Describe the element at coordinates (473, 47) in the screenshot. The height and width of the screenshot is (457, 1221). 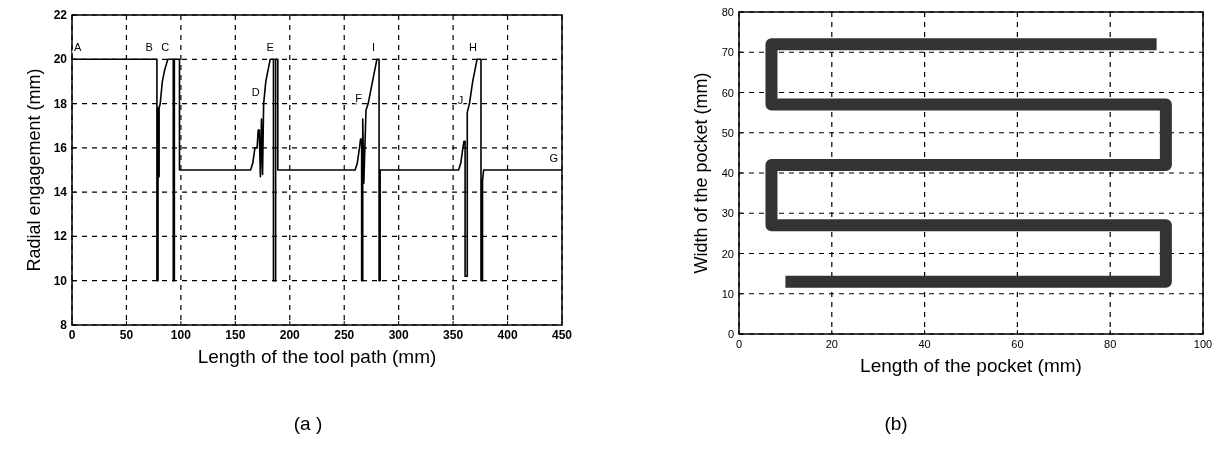
I see `annotation: H` at that location.